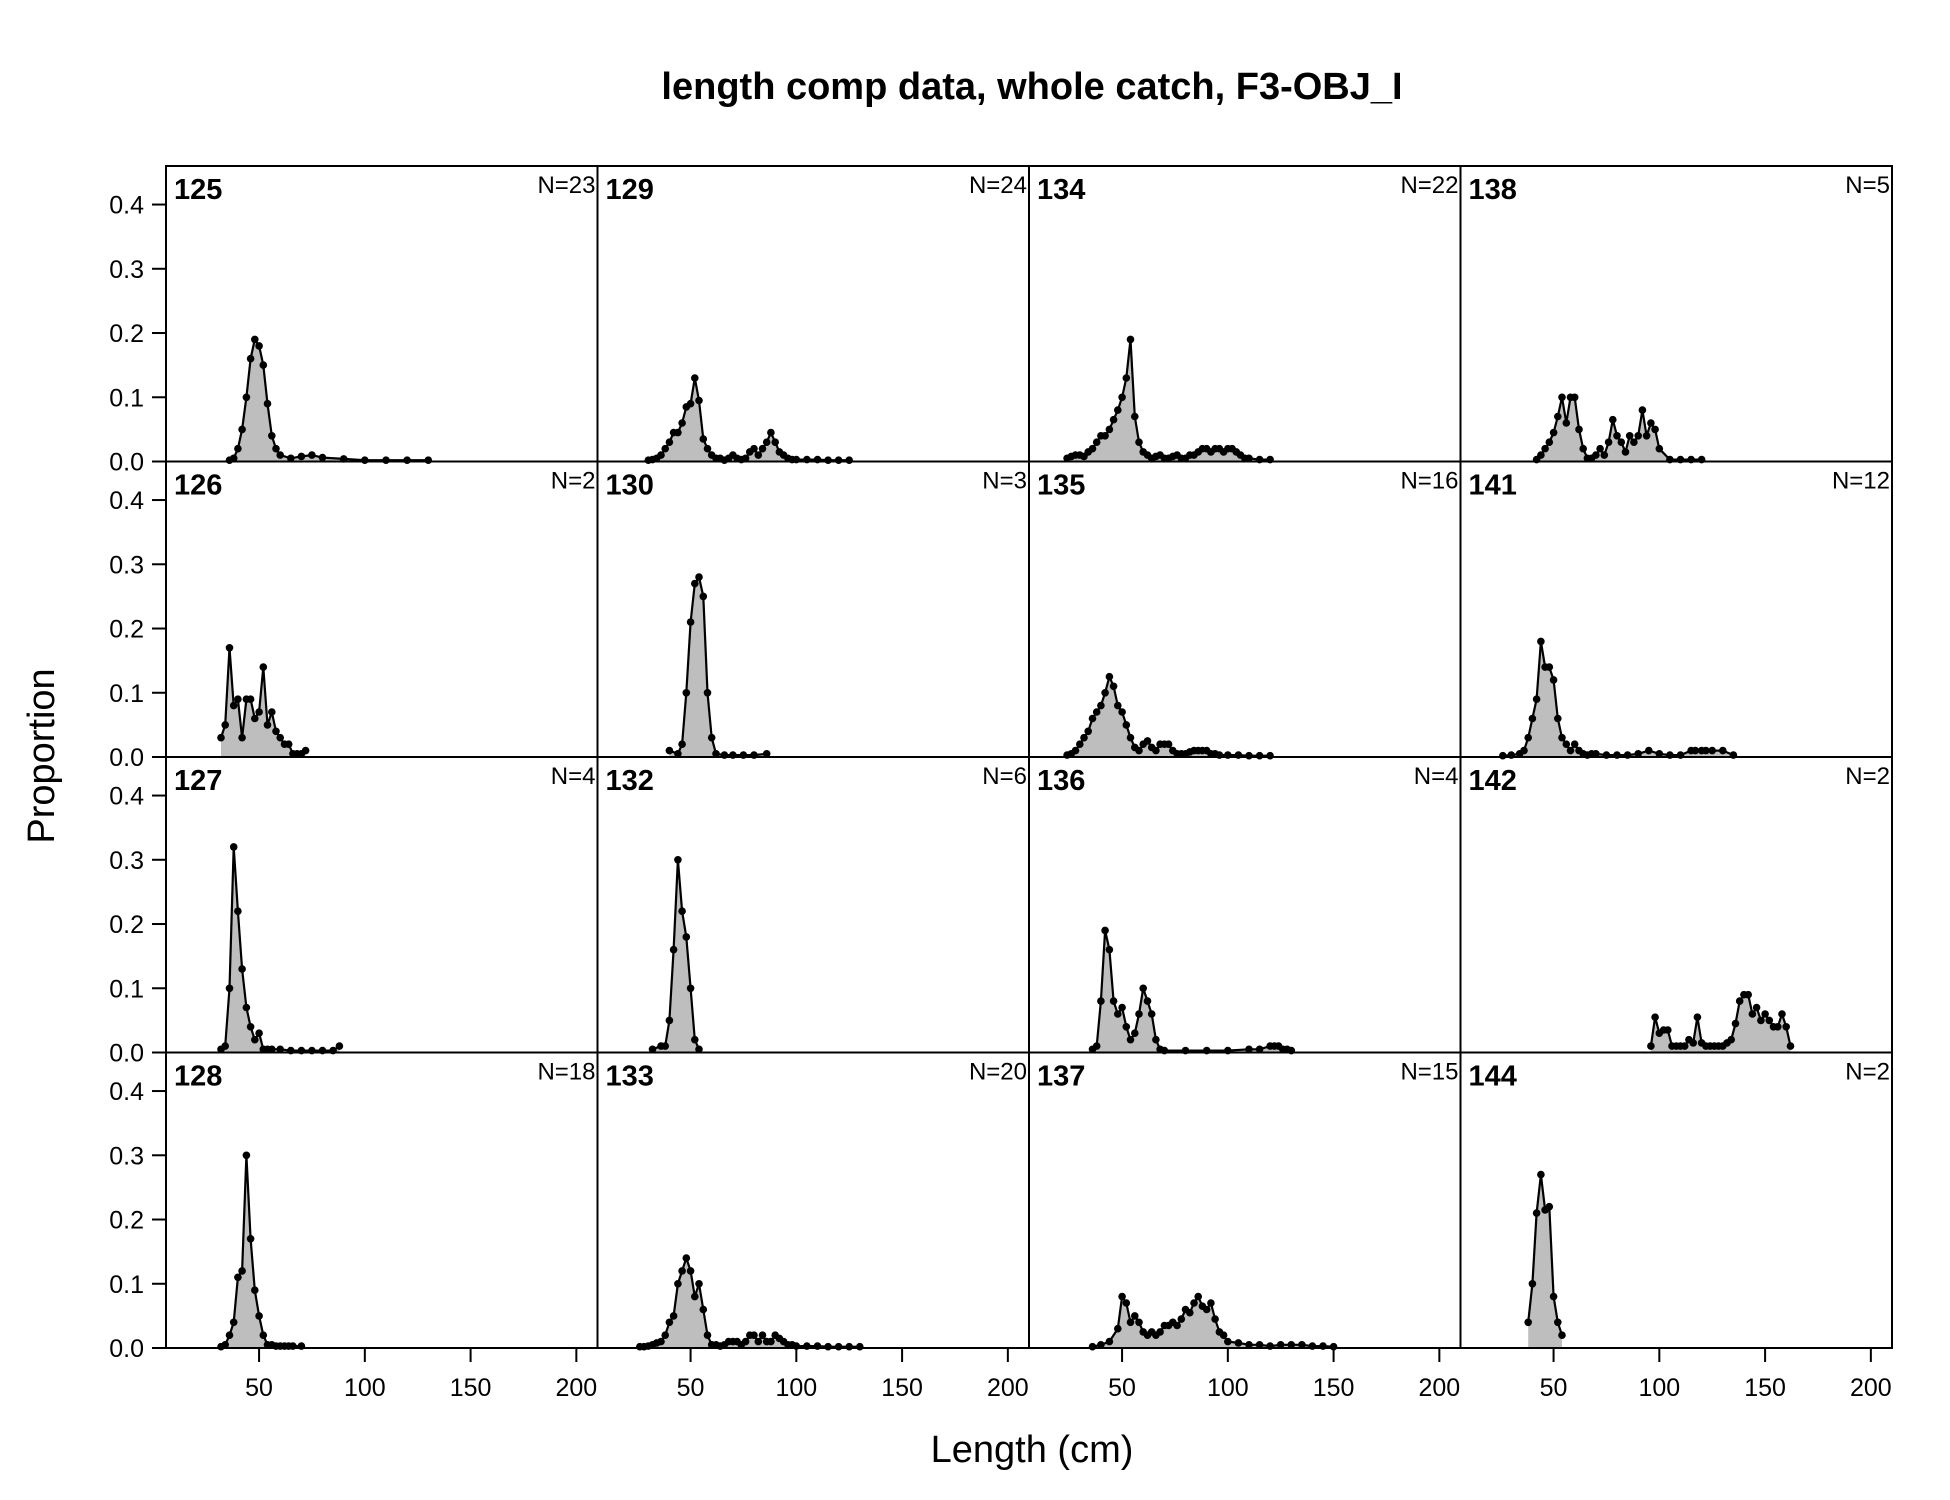 This screenshot has height=1500, width=1950. What do you see at coordinates (718, 665) in the screenshot?
I see `series-line` at bounding box center [718, 665].